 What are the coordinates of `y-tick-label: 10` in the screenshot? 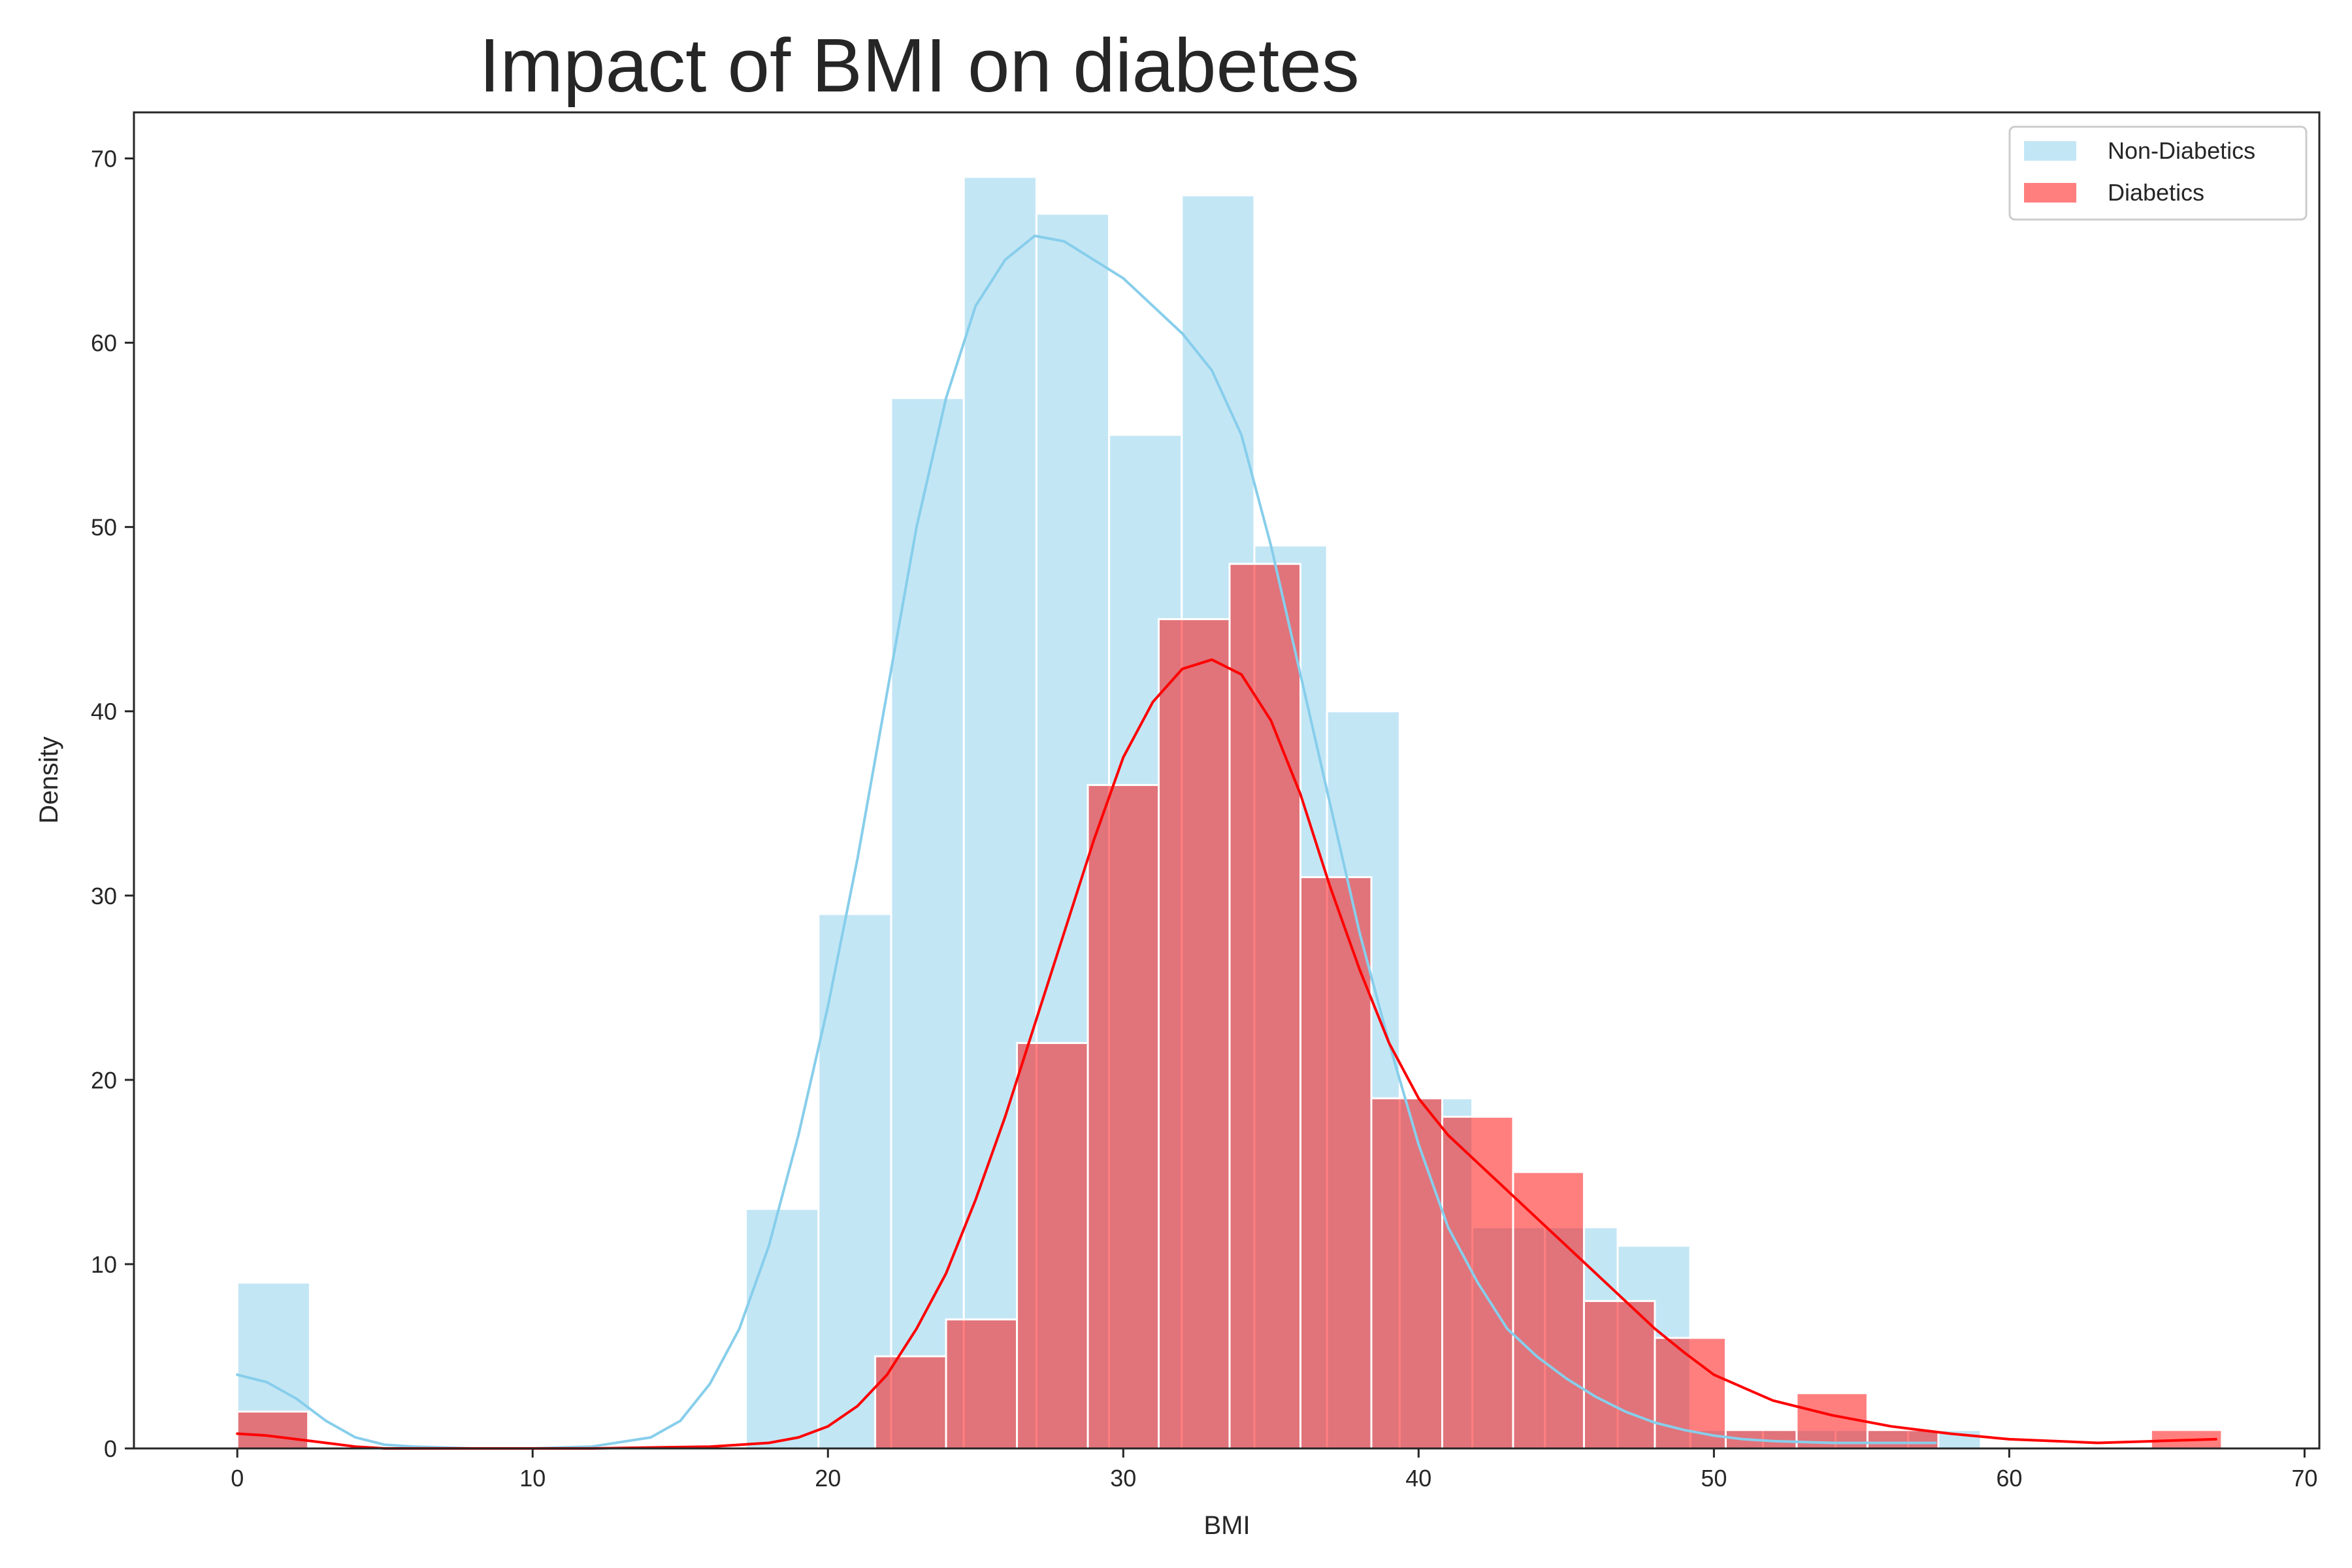 It's located at (104, 1264).